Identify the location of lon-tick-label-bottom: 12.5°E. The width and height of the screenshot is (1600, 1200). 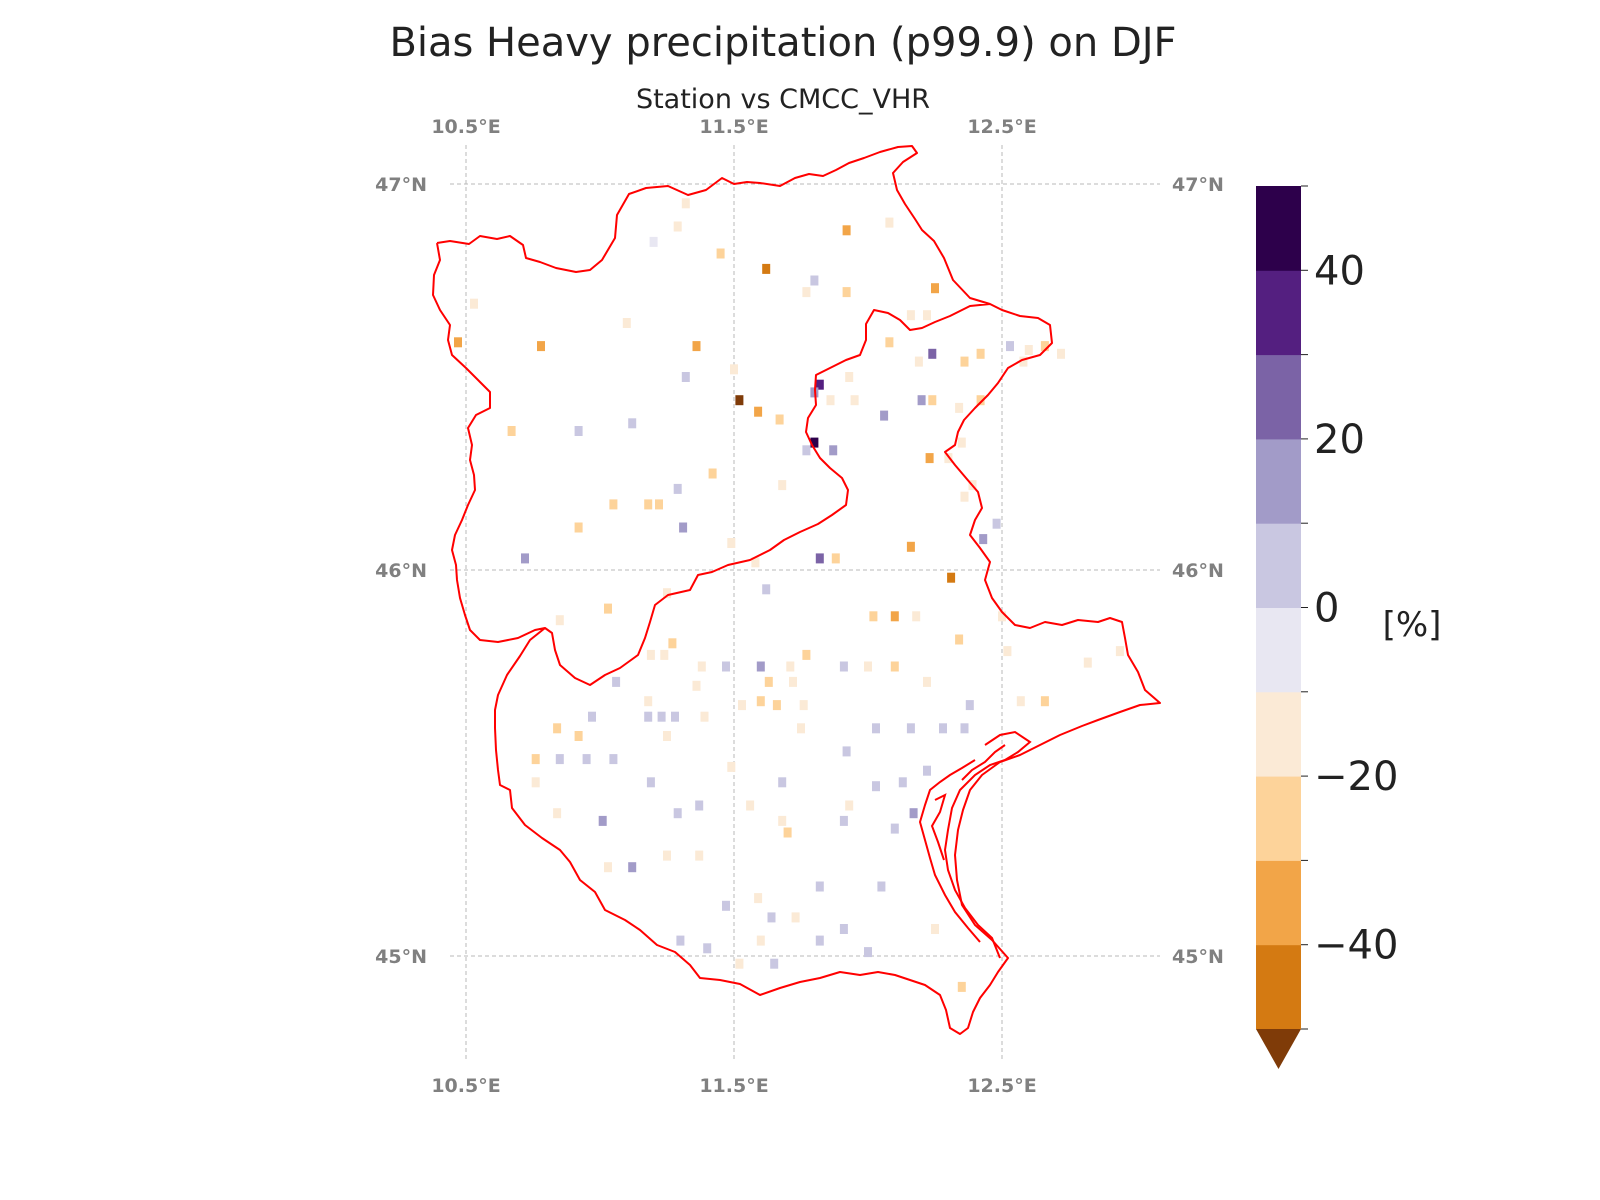
(1001, 1086).